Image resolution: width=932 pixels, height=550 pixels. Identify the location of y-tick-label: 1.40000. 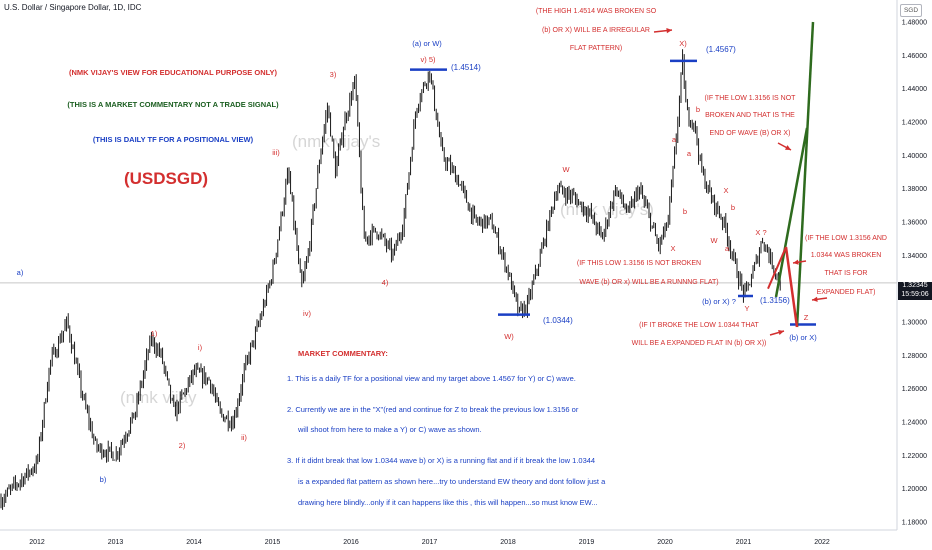
(914, 156).